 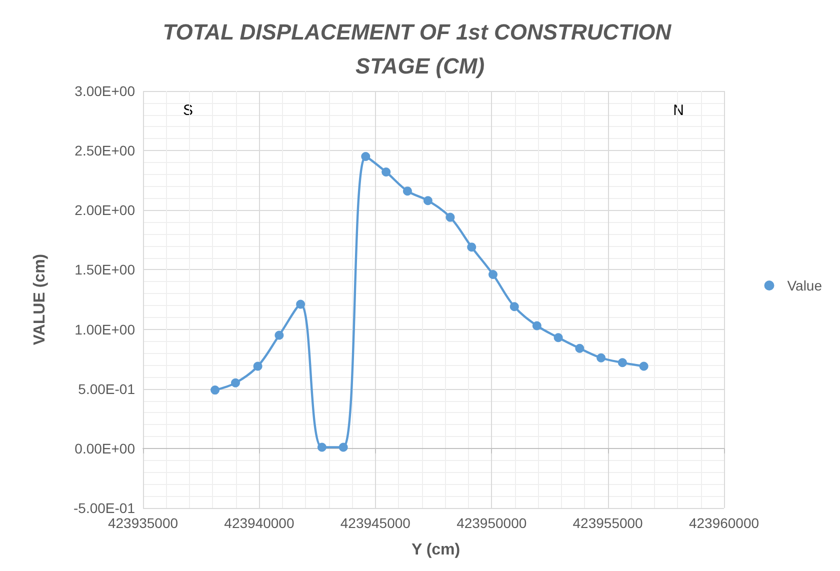 What do you see at coordinates (804, 286) in the screenshot?
I see `legend-label: Value` at bounding box center [804, 286].